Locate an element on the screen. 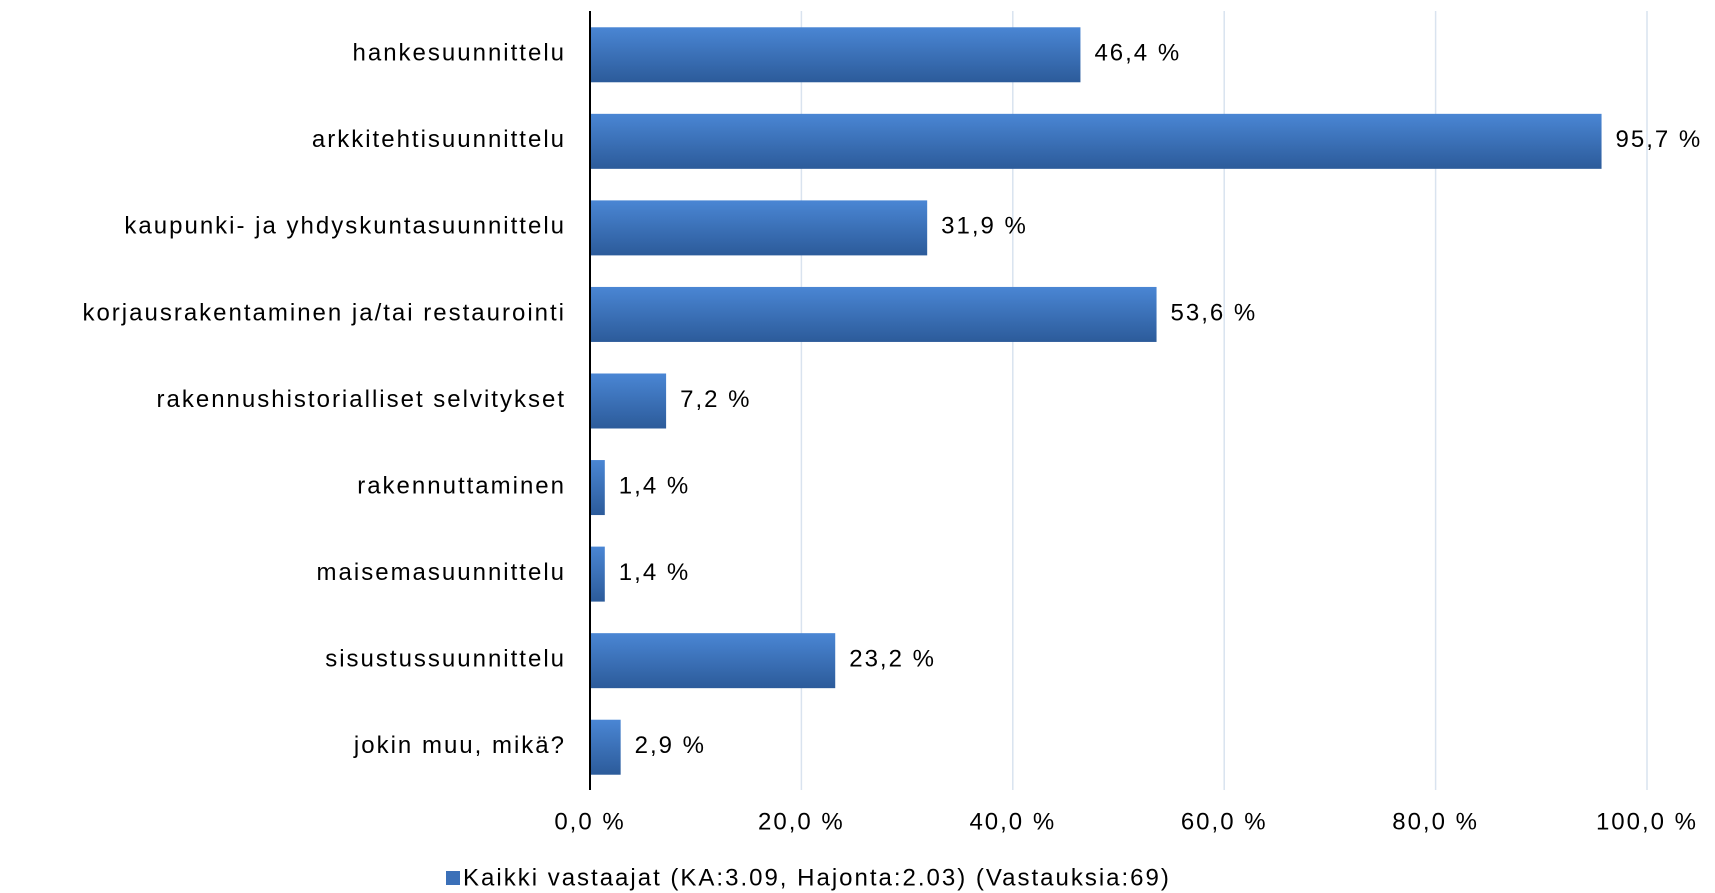  data-label: 95,7 % is located at coordinates (1659, 139).